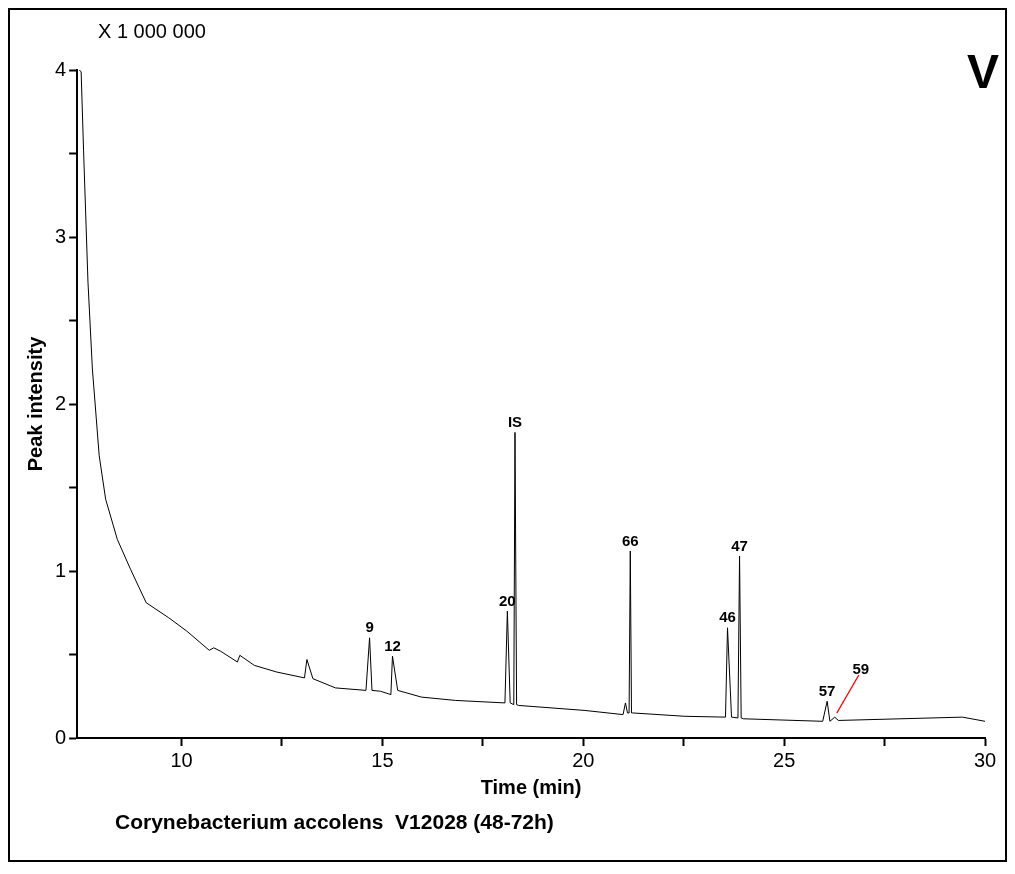 This screenshot has height=874, width=1015. What do you see at coordinates (982, 71) in the screenshot?
I see `annotation: V` at bounding box center [982, 71].